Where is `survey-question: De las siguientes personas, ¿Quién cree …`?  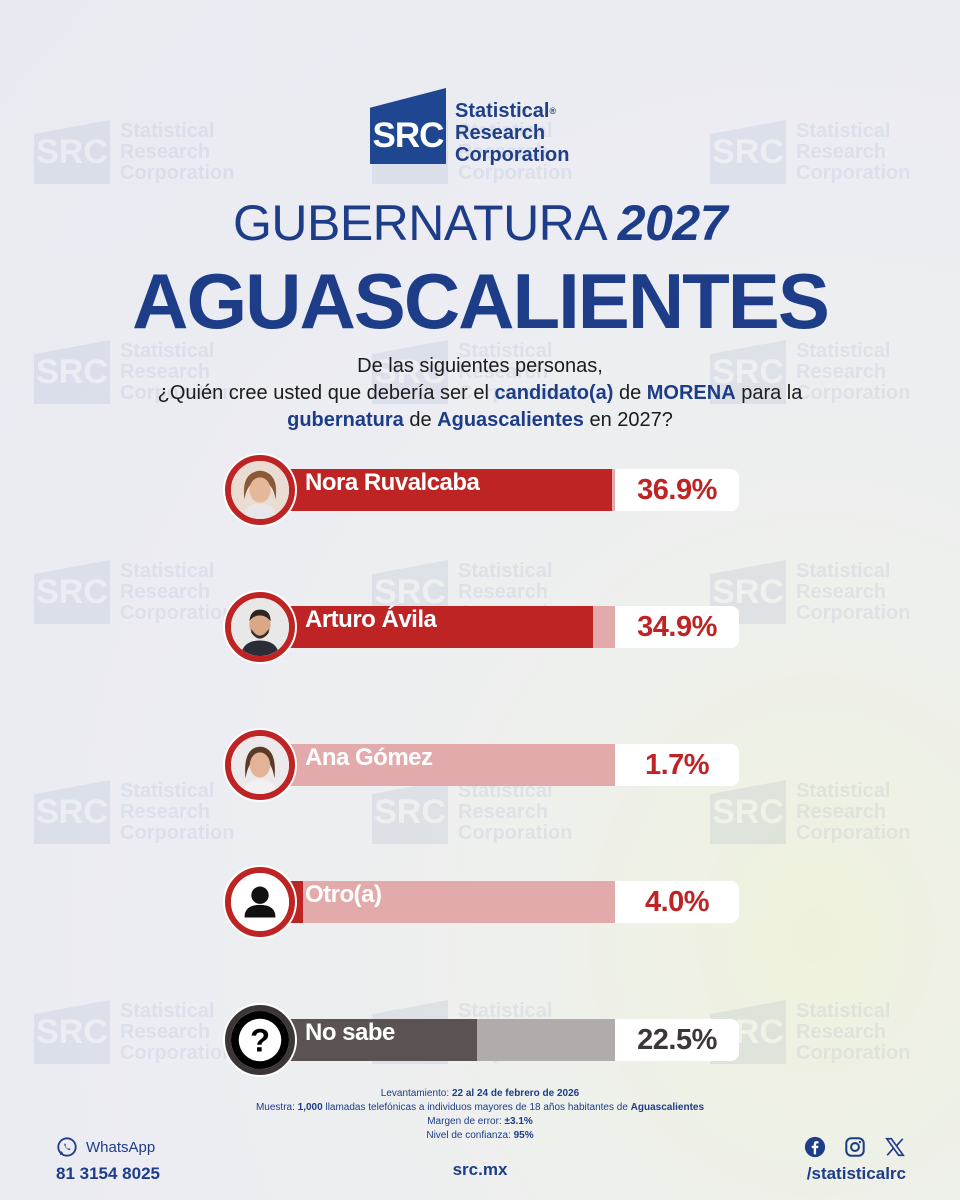 survey-question: De las siguientes personas, ¿Quién cree … is located at coordinates (480, 393).